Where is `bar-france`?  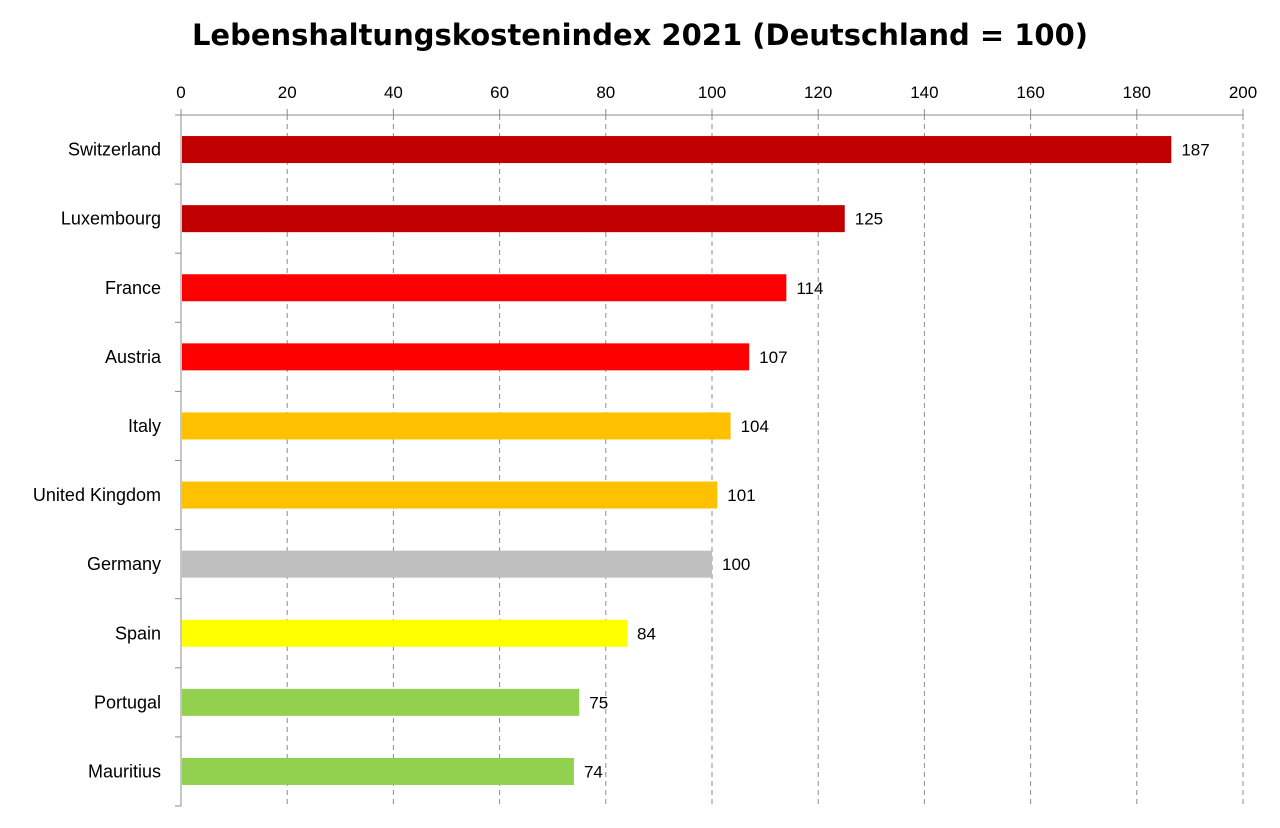
bar-france is located at coordinates (484, 288).